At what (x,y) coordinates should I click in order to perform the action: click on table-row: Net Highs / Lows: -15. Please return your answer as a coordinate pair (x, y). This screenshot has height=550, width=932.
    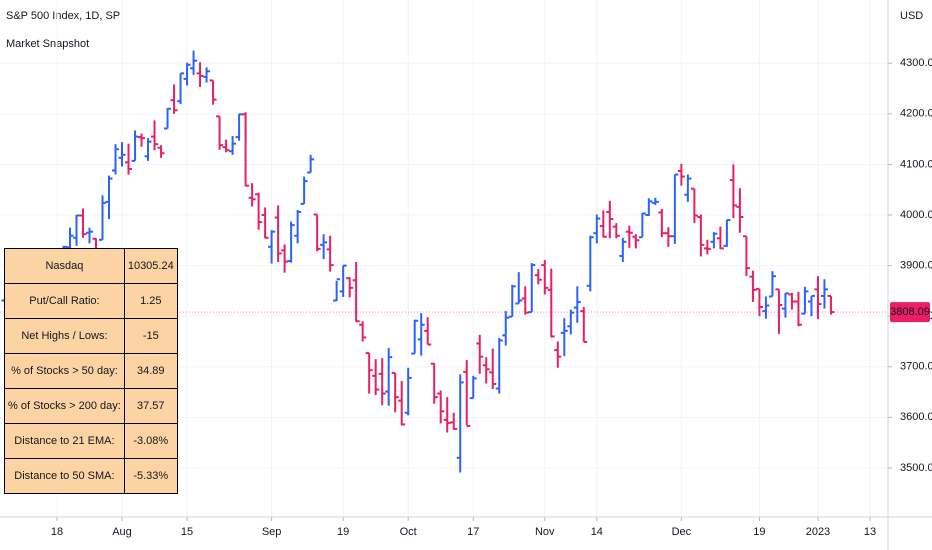
    Looking at the image, I should click on (91, 336).